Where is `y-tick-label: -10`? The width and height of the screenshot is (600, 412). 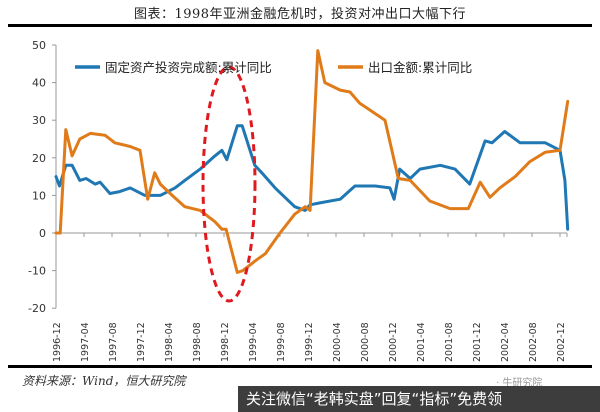 y-tick-label: -10 is located at coordinates (37, 271).